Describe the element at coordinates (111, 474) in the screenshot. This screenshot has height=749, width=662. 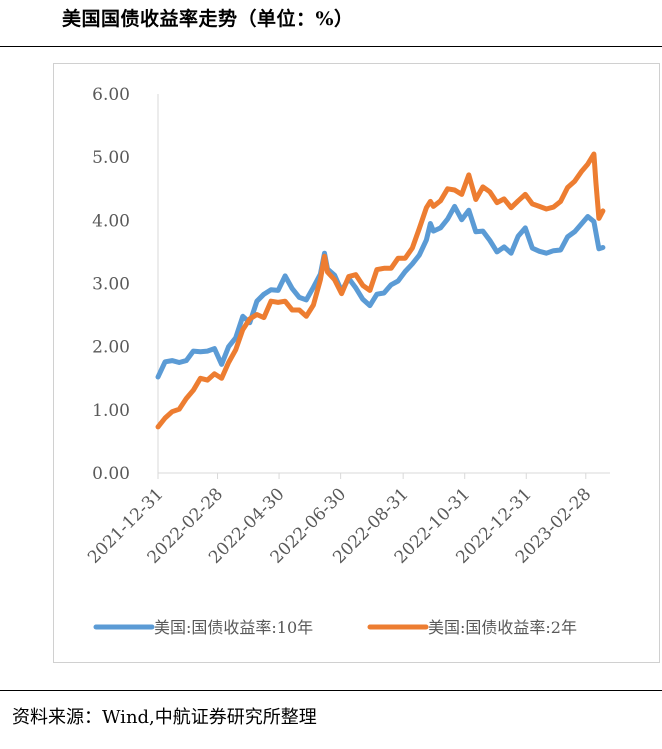
I see `y-tick-label: 0.00` at that location.